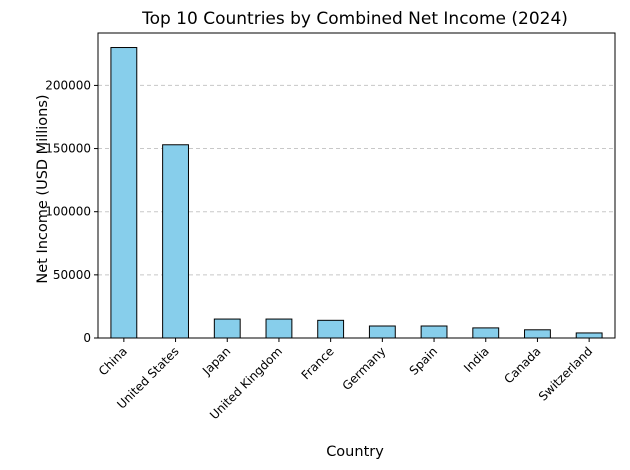 This screenshot has height=470, width=630. I want to click on y-axis-label: Net Income (USD Millions), so click(43, 188).